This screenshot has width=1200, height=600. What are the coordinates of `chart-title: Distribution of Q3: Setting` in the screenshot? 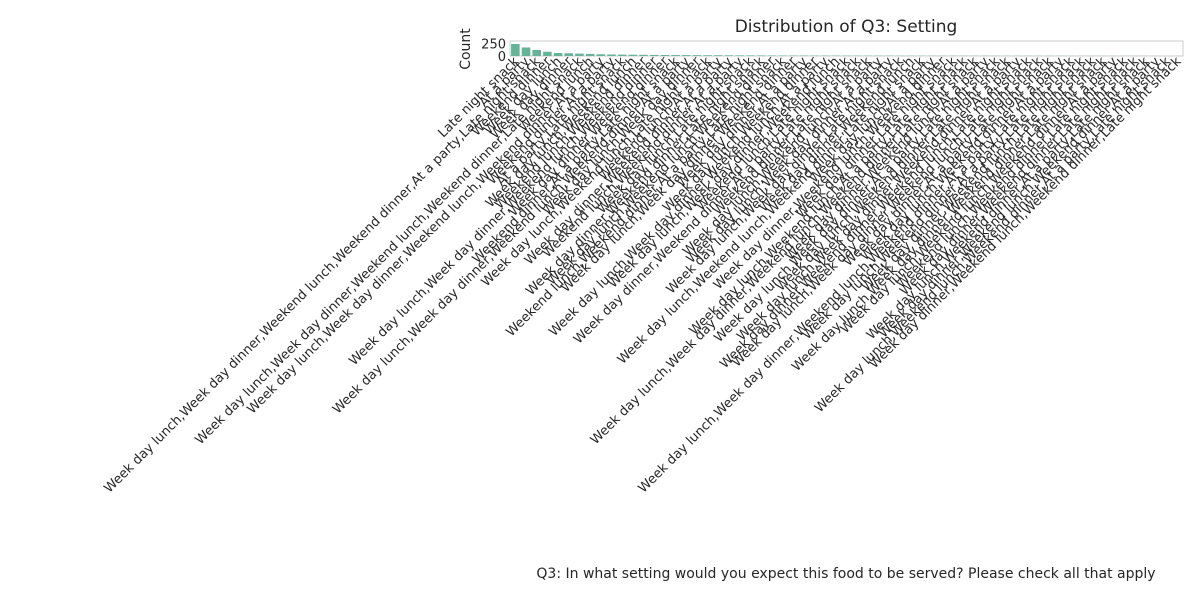 It's located at (846, 27).